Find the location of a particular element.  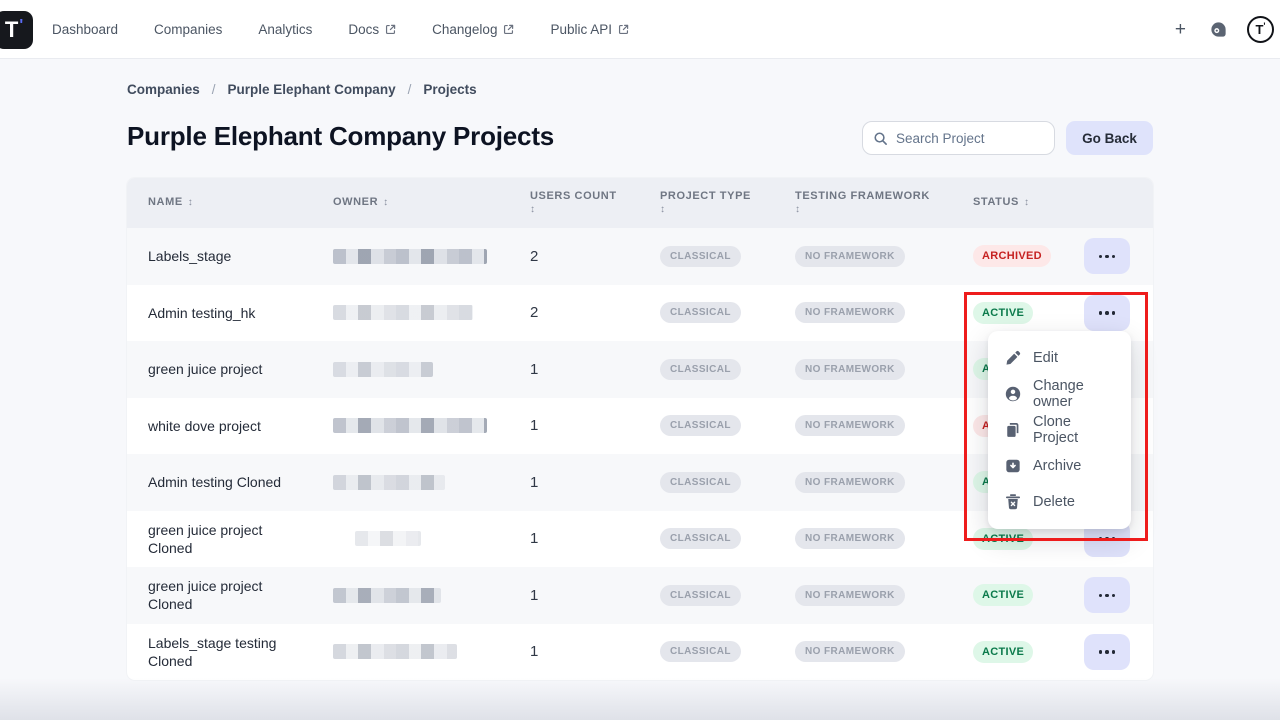

project-name: Admin testing_hk is located at coordinates (202, 312).